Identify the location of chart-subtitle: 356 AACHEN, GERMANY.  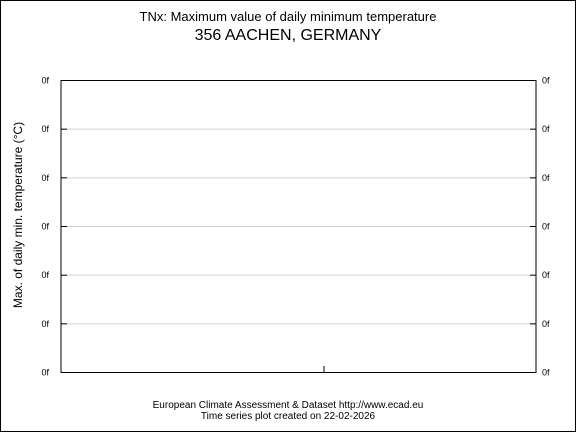
(288, 35).